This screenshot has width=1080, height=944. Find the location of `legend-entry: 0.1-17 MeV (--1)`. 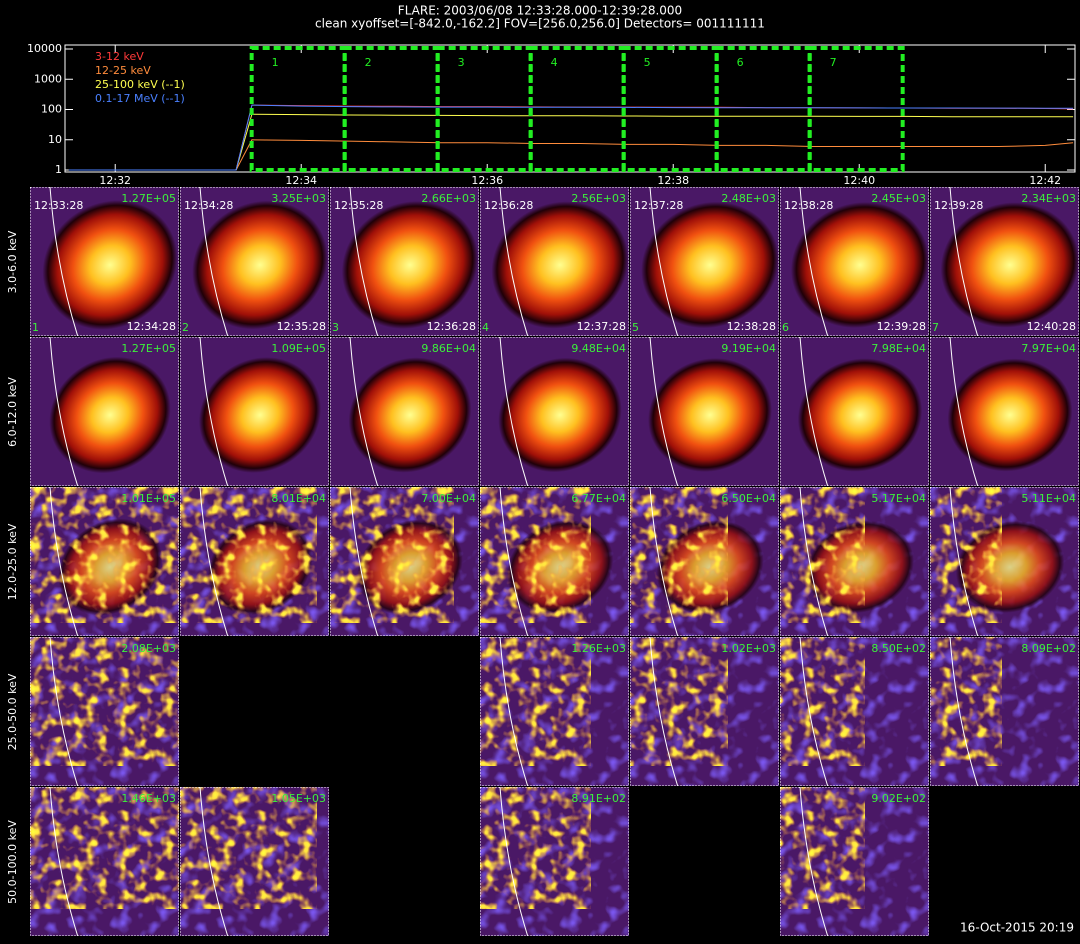

legend-entry: 0.1-17 MeV (--1) is located at coordinates (140, 98).